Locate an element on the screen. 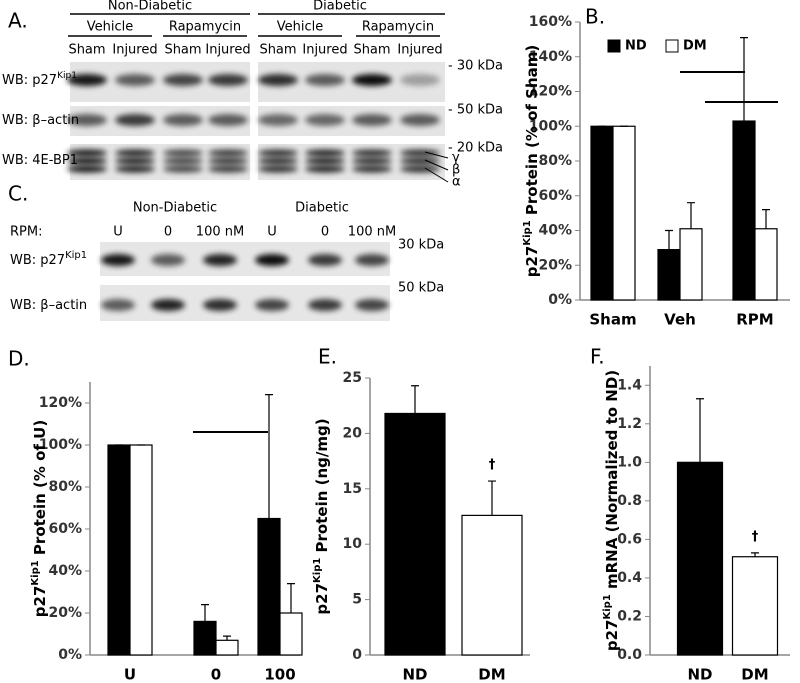  row-label-base: WB: 4E-BP1 is located at coordinates (40, 160).